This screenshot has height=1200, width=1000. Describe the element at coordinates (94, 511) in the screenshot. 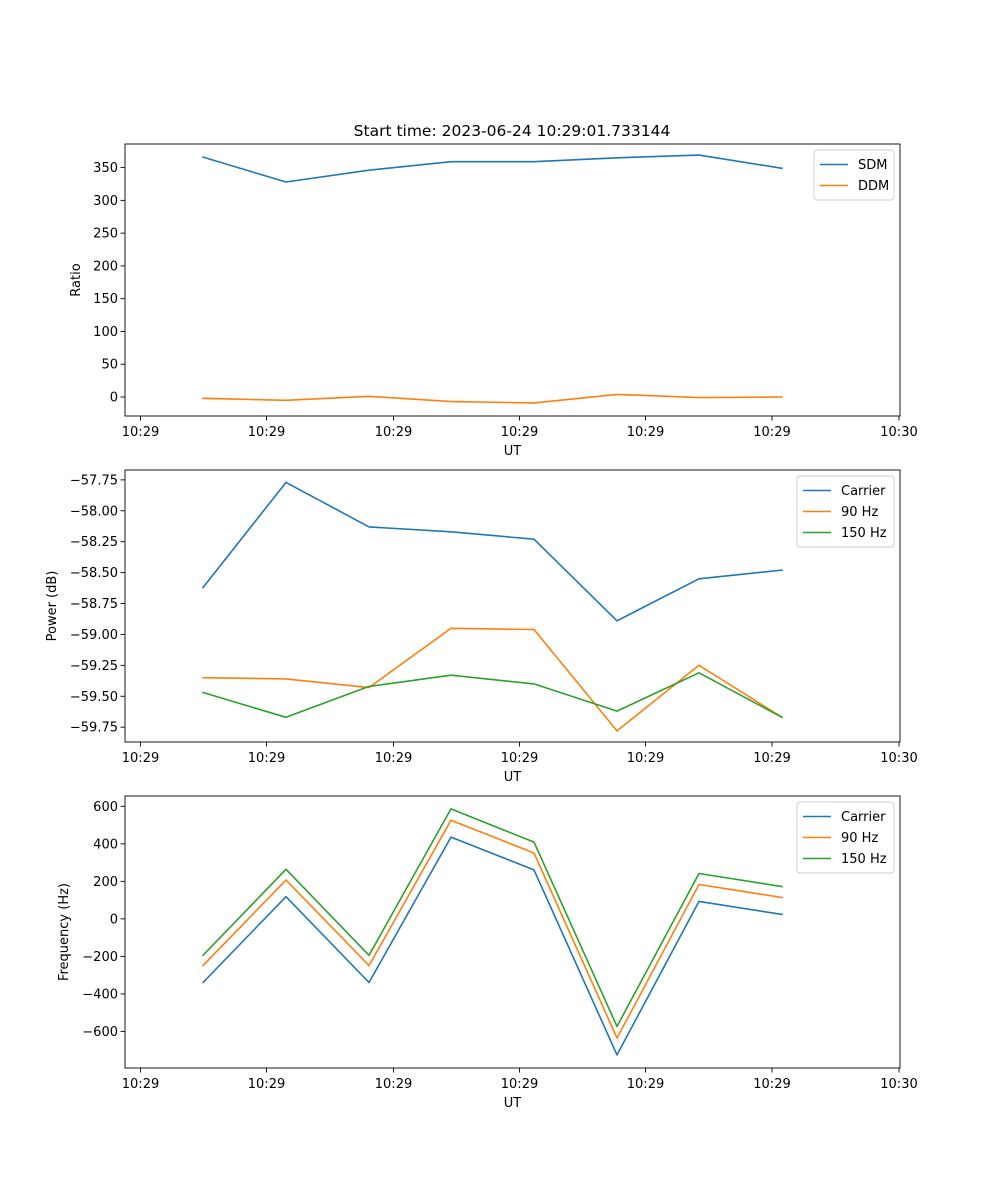

I see `y-tick-label: −58.00` at that location.